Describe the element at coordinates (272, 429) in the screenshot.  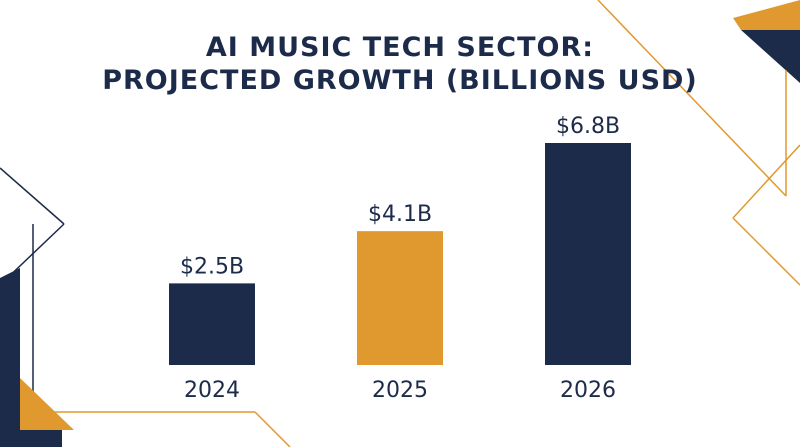
I see `frame-line-bottom-diag` at that location.